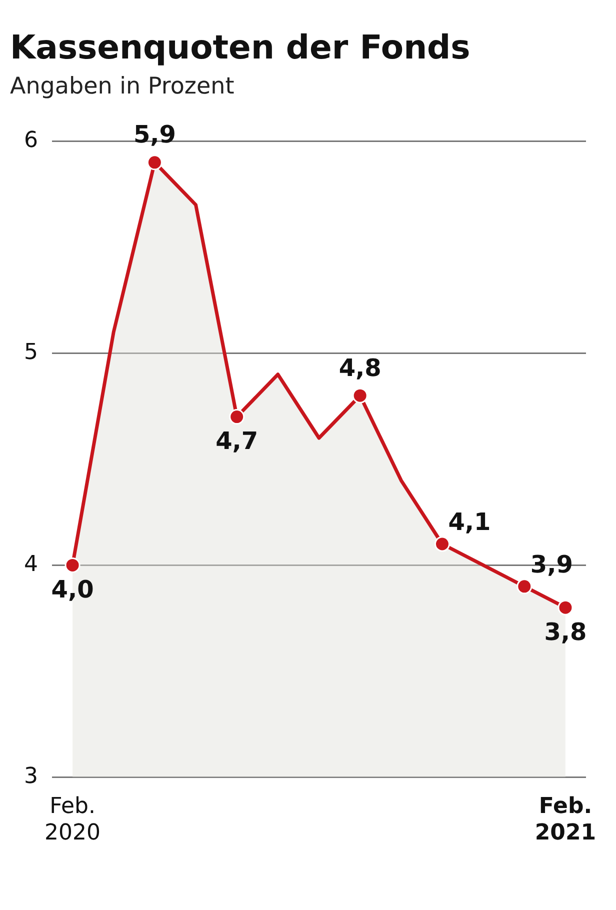 This screenshot has height=910, width=616. I want to click on chart-title: Kassenquoten der Fonds, so click(240, 46).